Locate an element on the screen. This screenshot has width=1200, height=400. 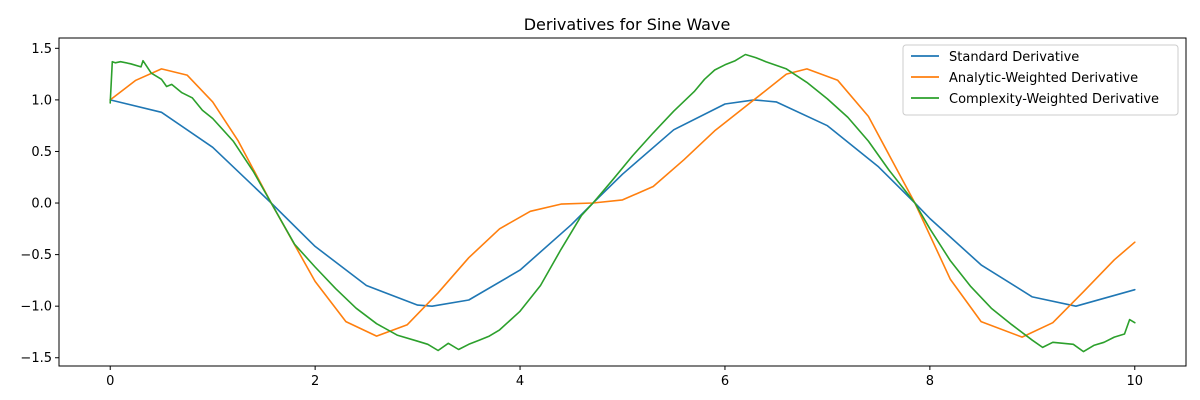
y-tick-label: 0.0 is located at coordinates (41, 204).